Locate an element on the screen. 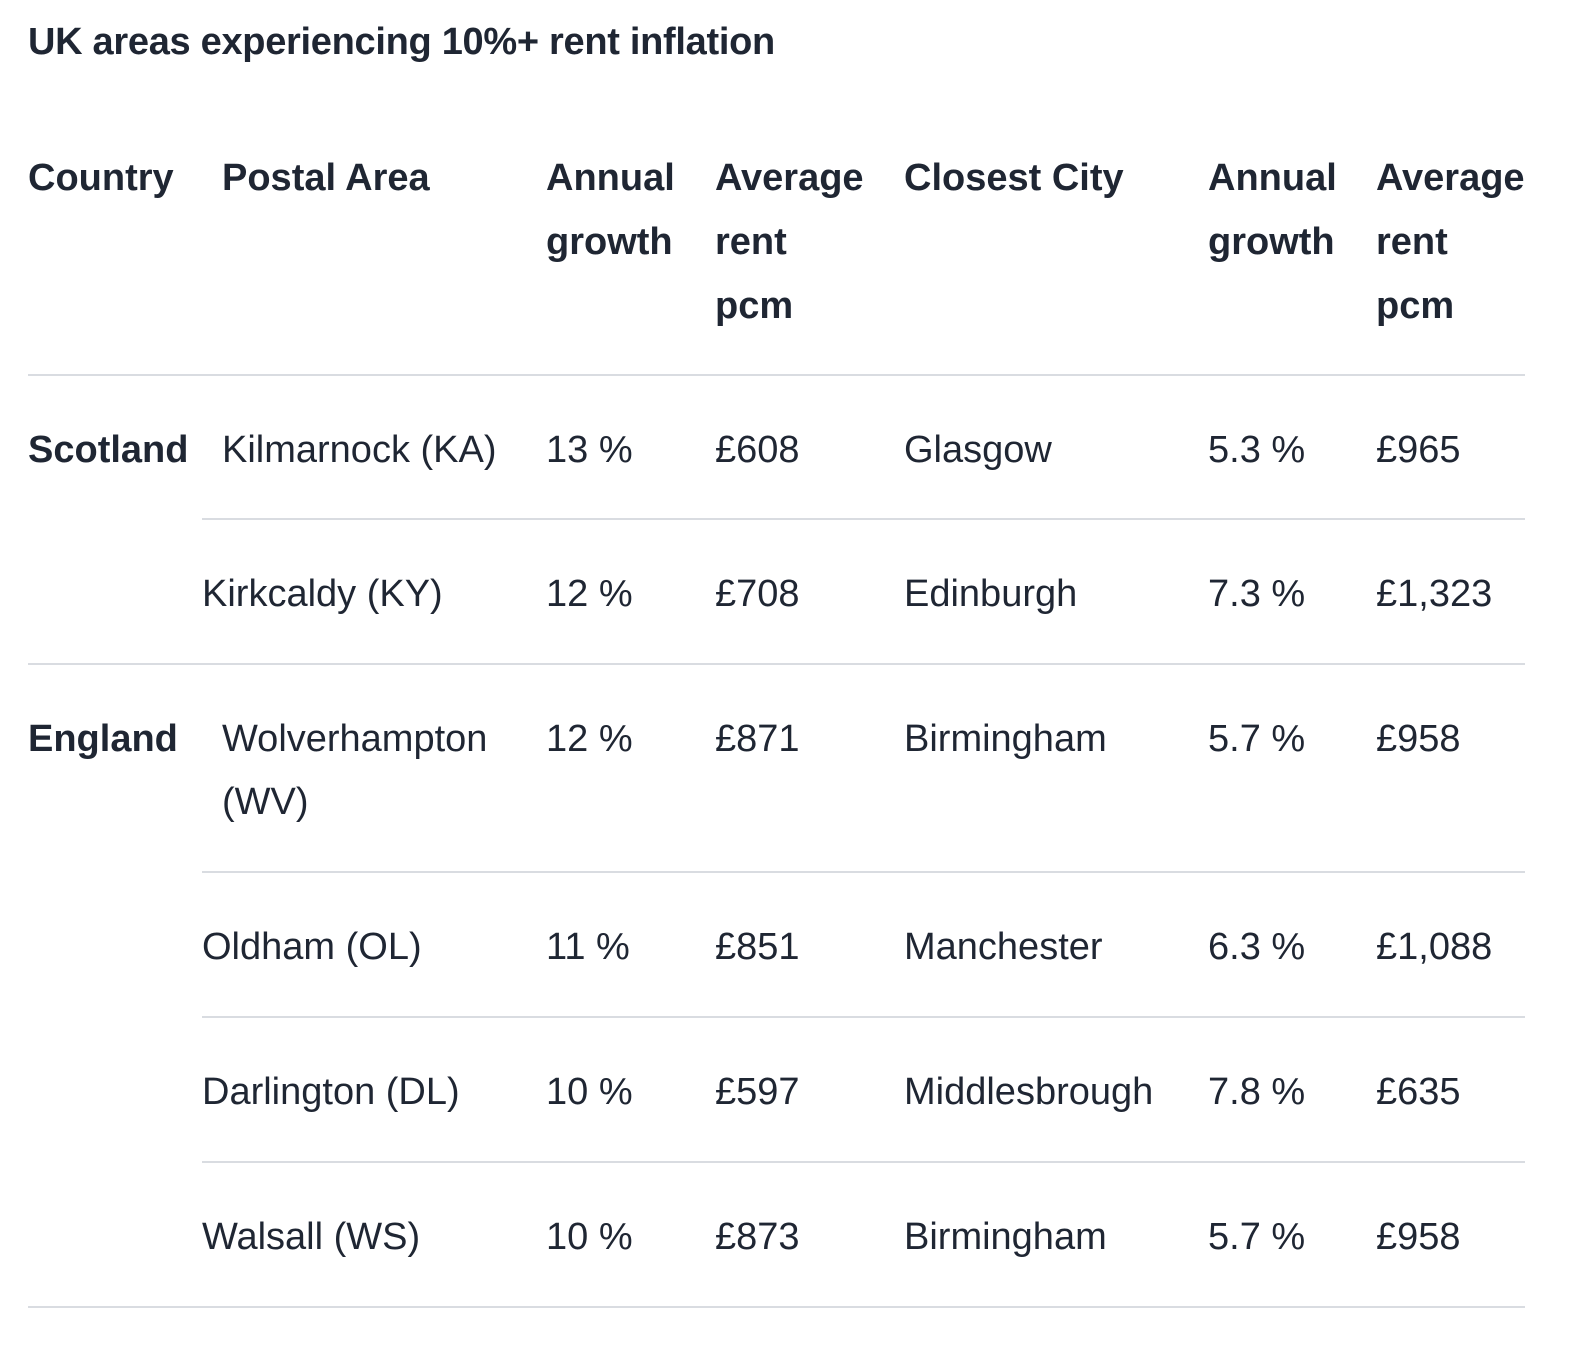 The height and width of the screenshot is (1372, 1580). header-average-rent-line3: pcm is located at coordinates (754, 306).